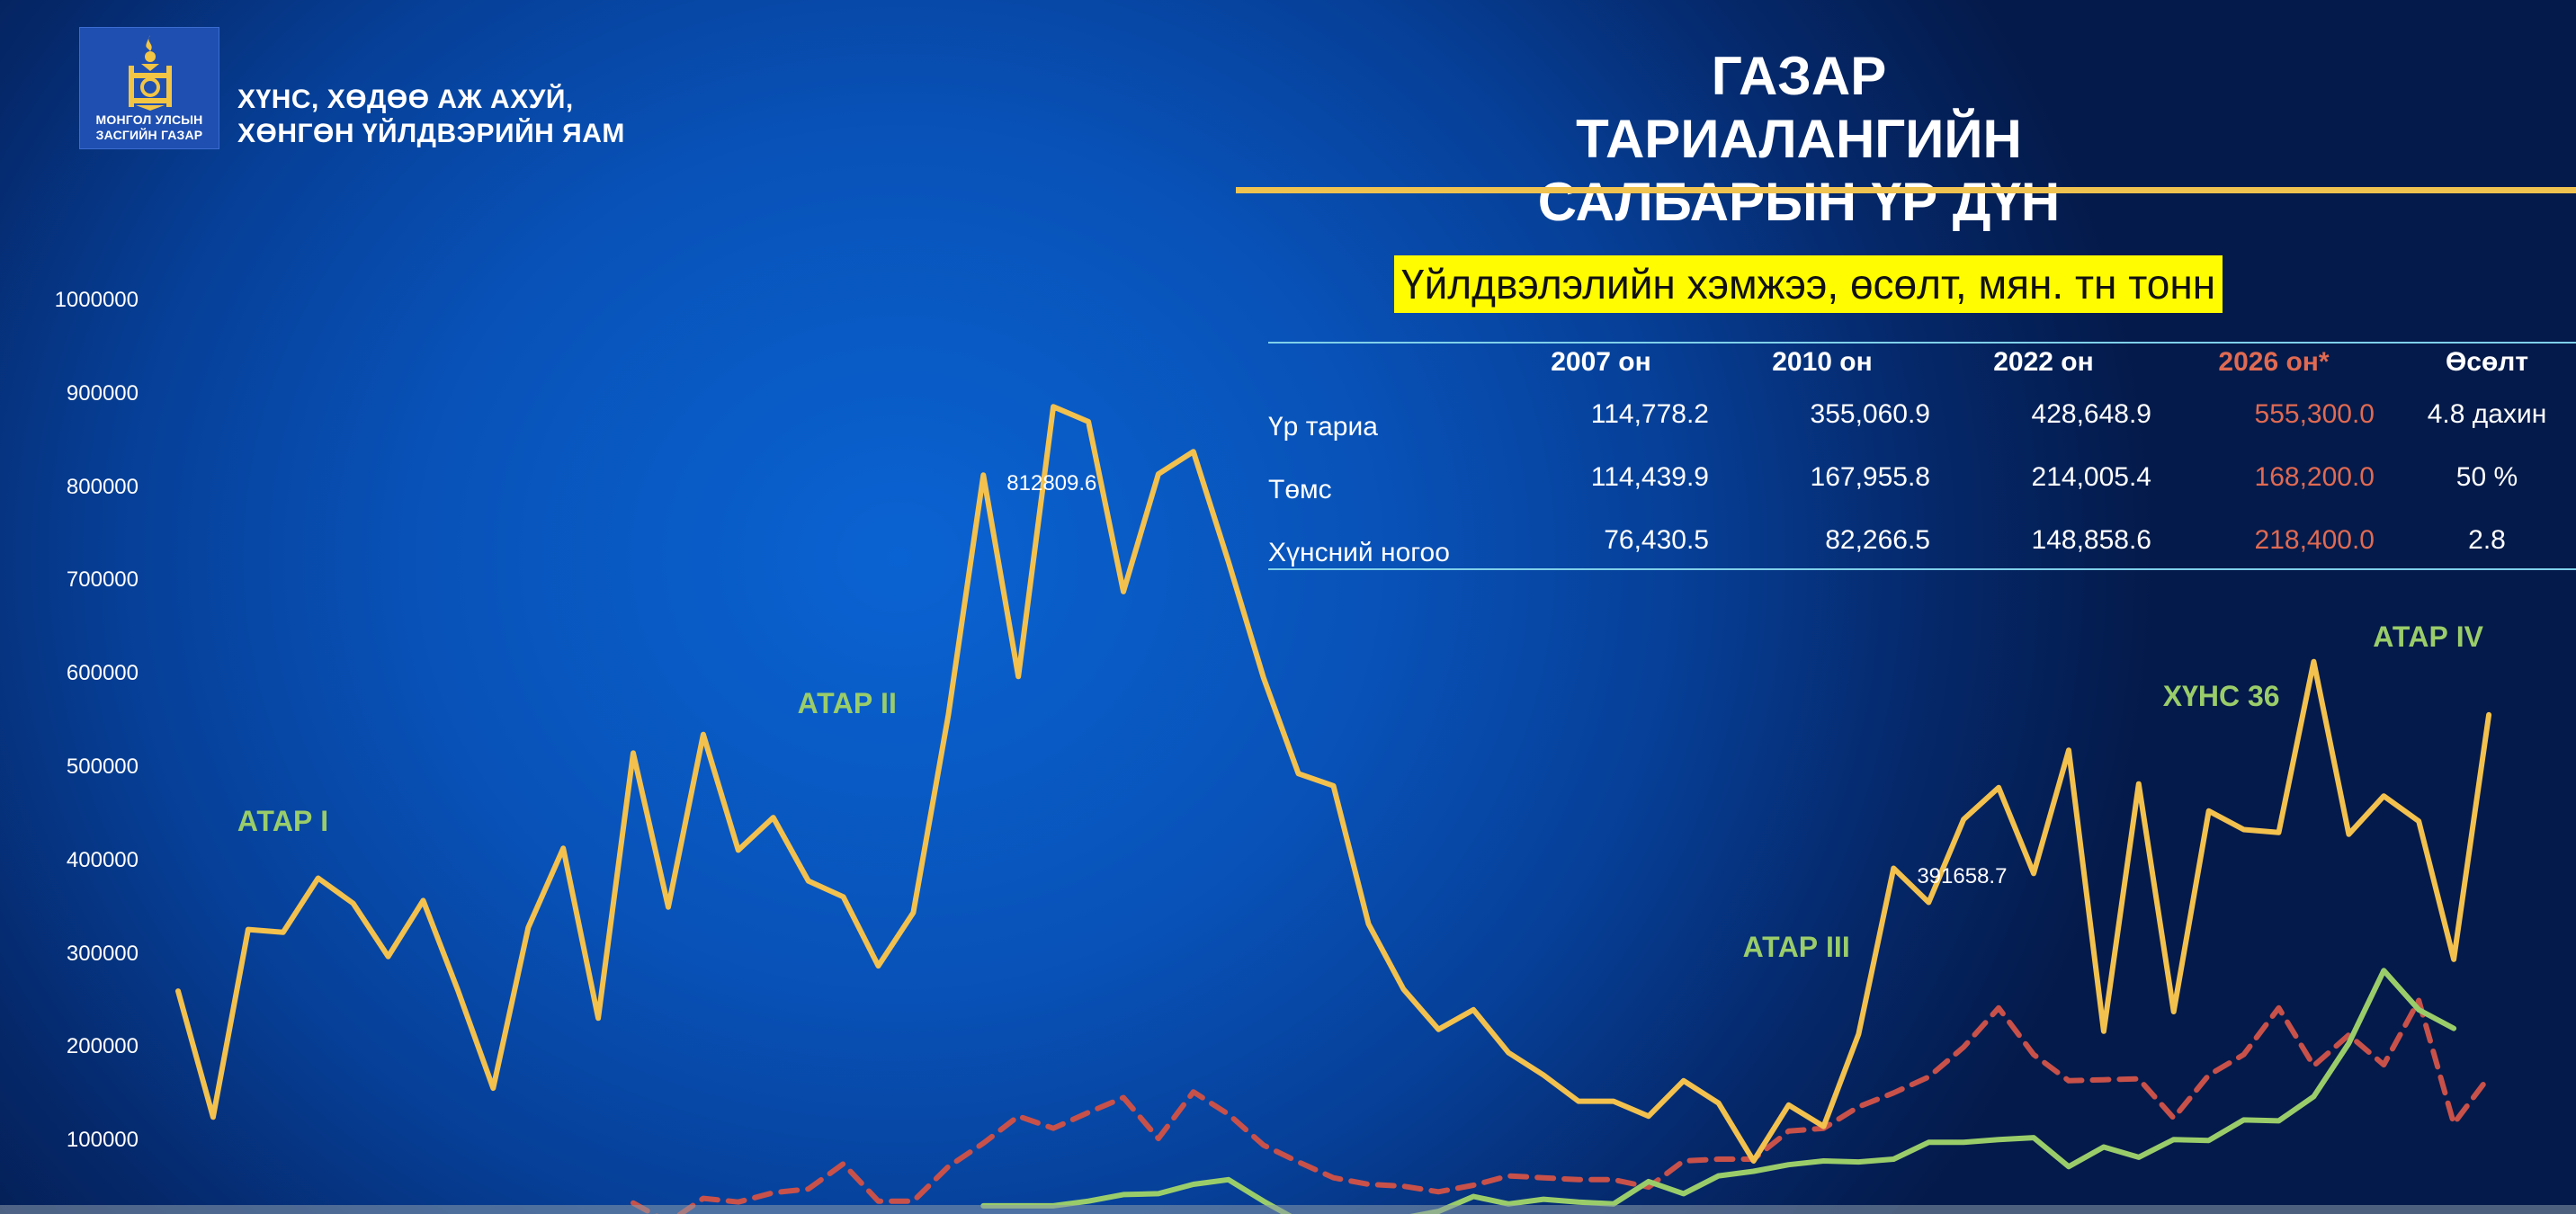 The height and width of the screenshot is (1214, 2576). What do you see at coordinates (405, 100) in the screenshot?
I see `ministry-name-line1: ХҮНС, ХӨДӨӨ АЖ АХУЙ,` at bounding box center [405, 100].